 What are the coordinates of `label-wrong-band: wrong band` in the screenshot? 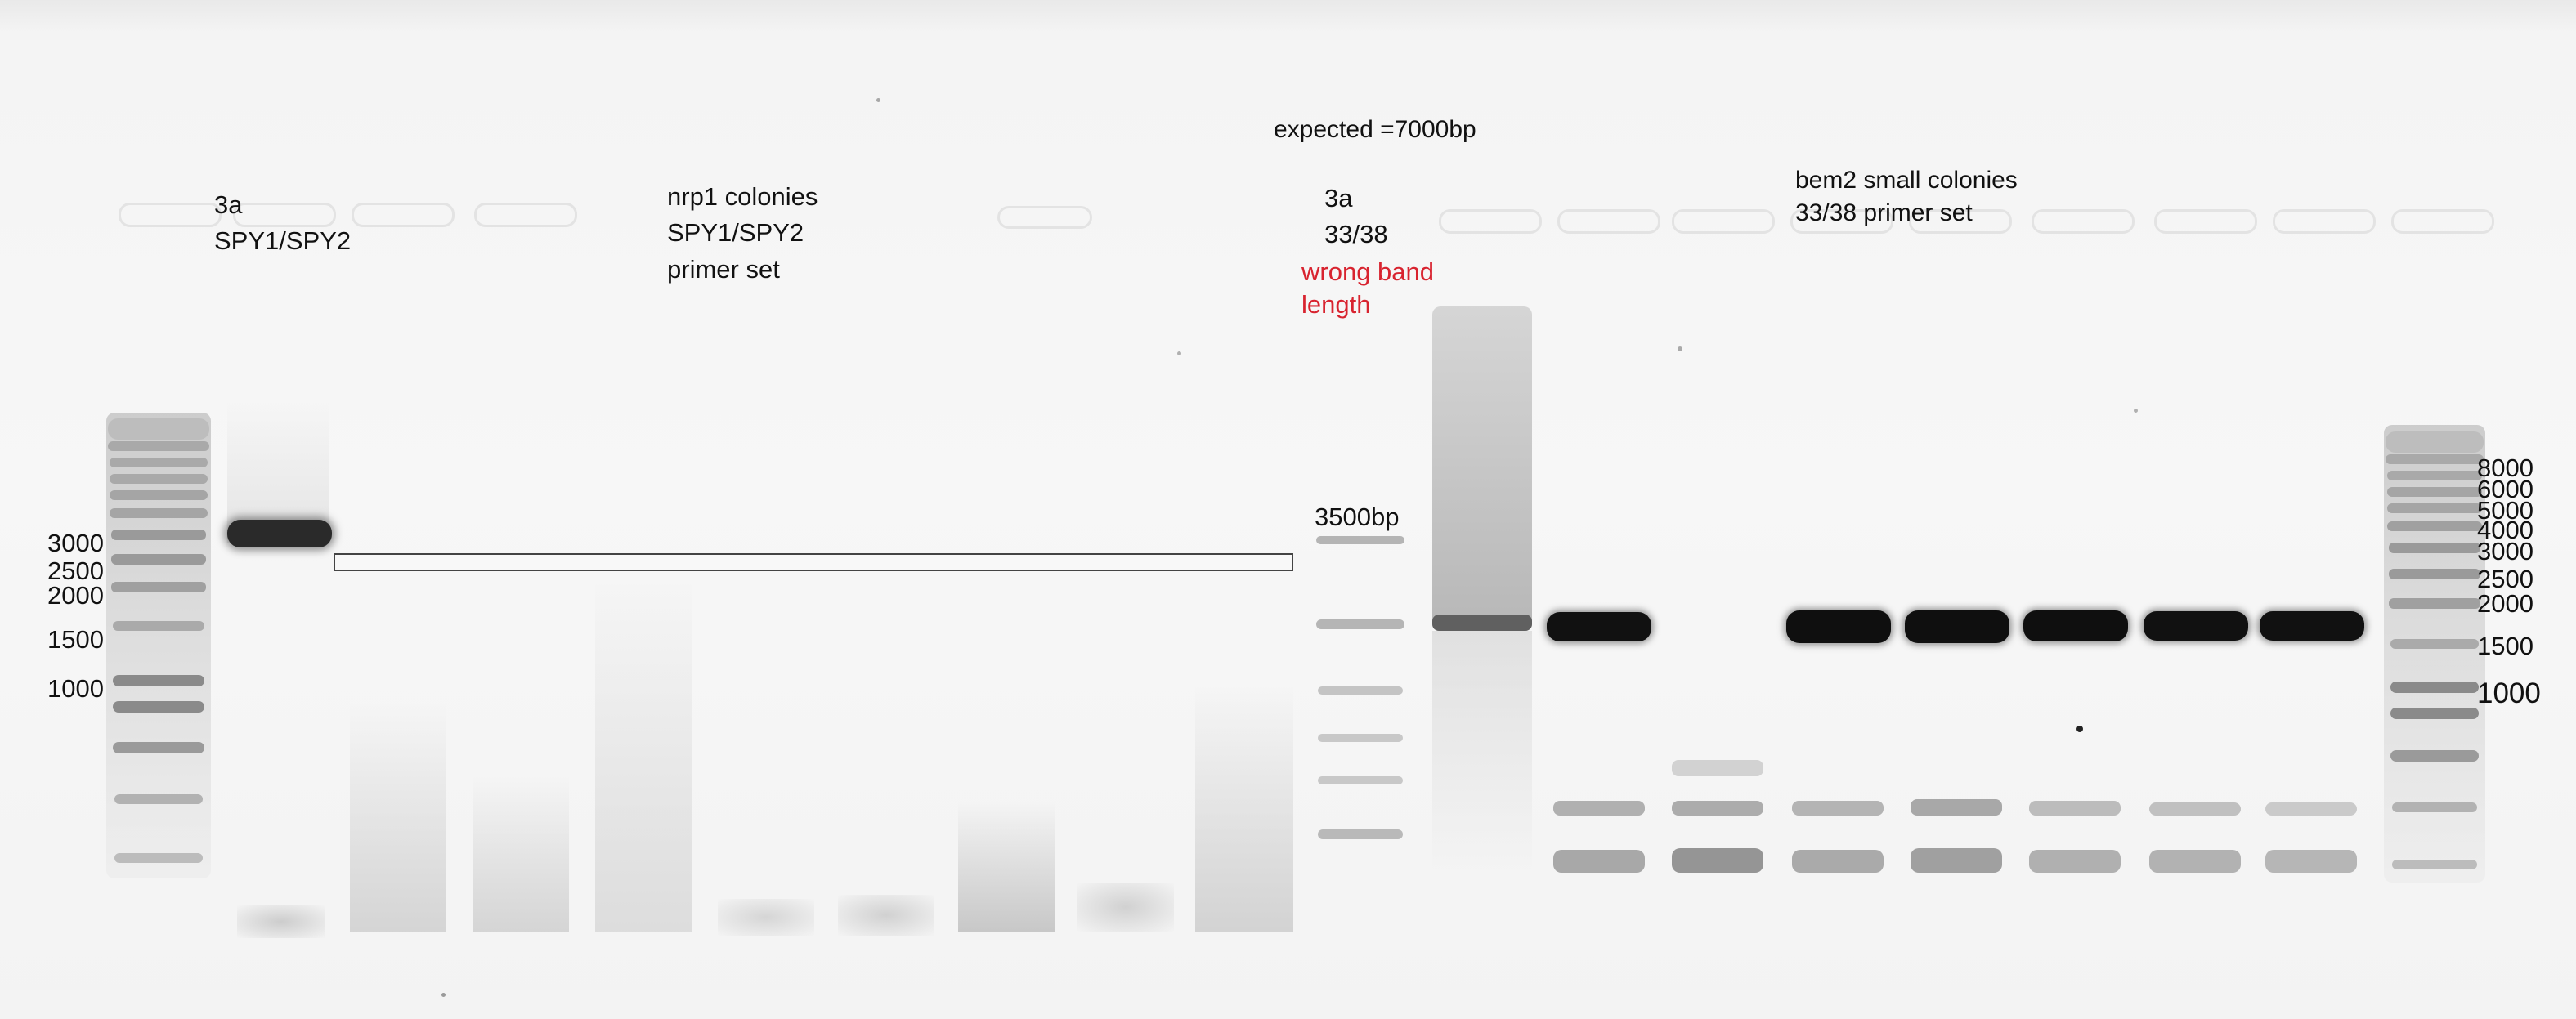 It's located at (1368, 271).